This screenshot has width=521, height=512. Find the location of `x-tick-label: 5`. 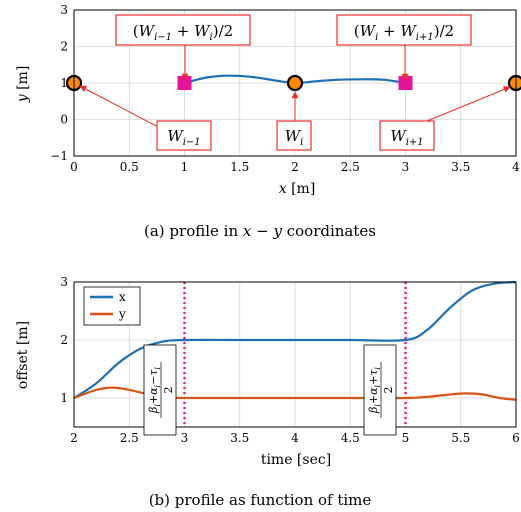

x-tick-label: 5 is located at coordinates (406, 438).